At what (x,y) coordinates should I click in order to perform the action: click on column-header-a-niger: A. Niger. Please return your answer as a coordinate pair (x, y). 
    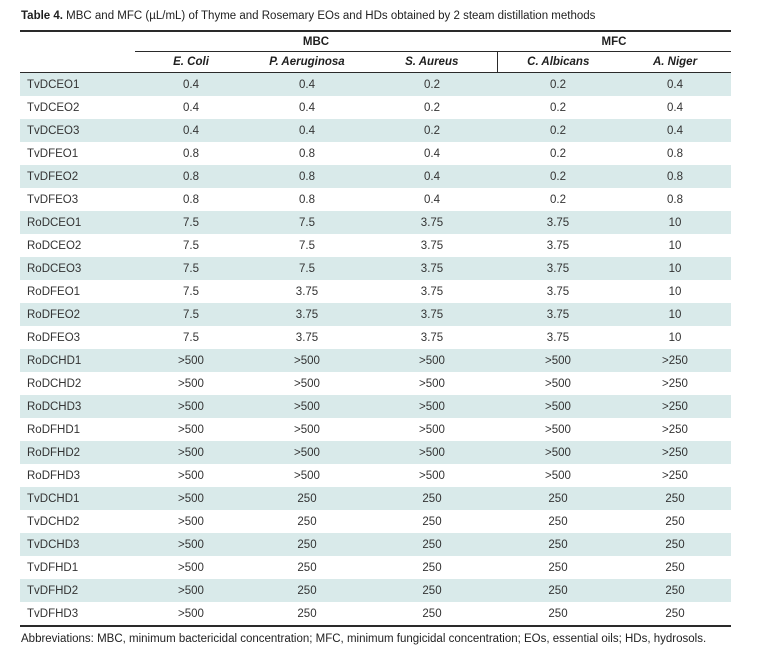
    Looking at the image, I should click on (675, 62).